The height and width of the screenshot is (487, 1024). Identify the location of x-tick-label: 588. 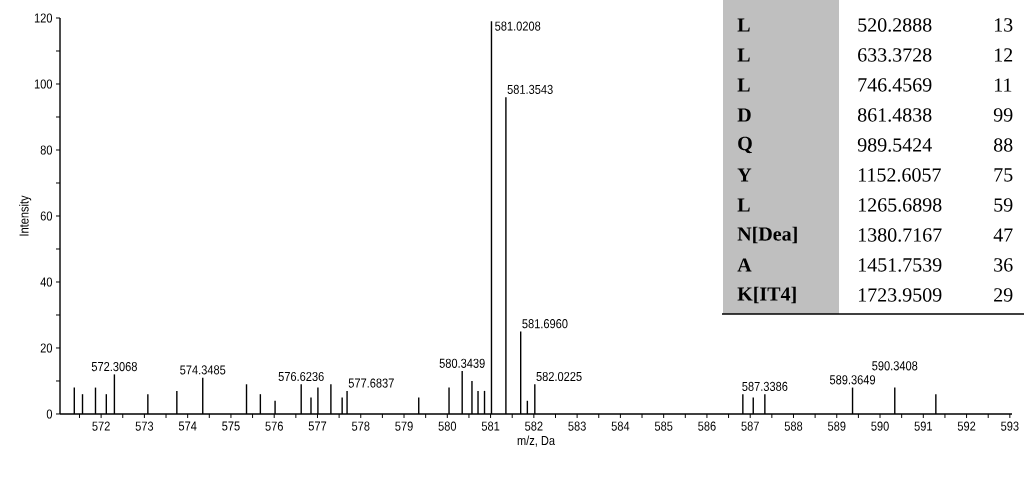
(793, 426).